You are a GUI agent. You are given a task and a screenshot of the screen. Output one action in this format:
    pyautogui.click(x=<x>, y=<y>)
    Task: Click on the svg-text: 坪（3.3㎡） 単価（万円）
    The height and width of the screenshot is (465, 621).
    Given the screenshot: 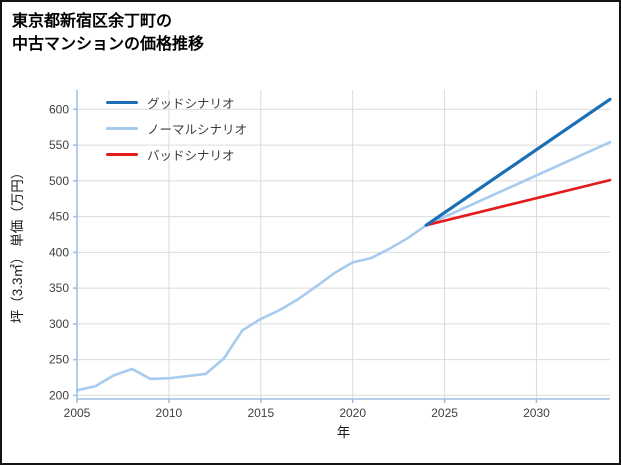 What is the action you would take?
    pyautogui.click(x=17, y=245)
    